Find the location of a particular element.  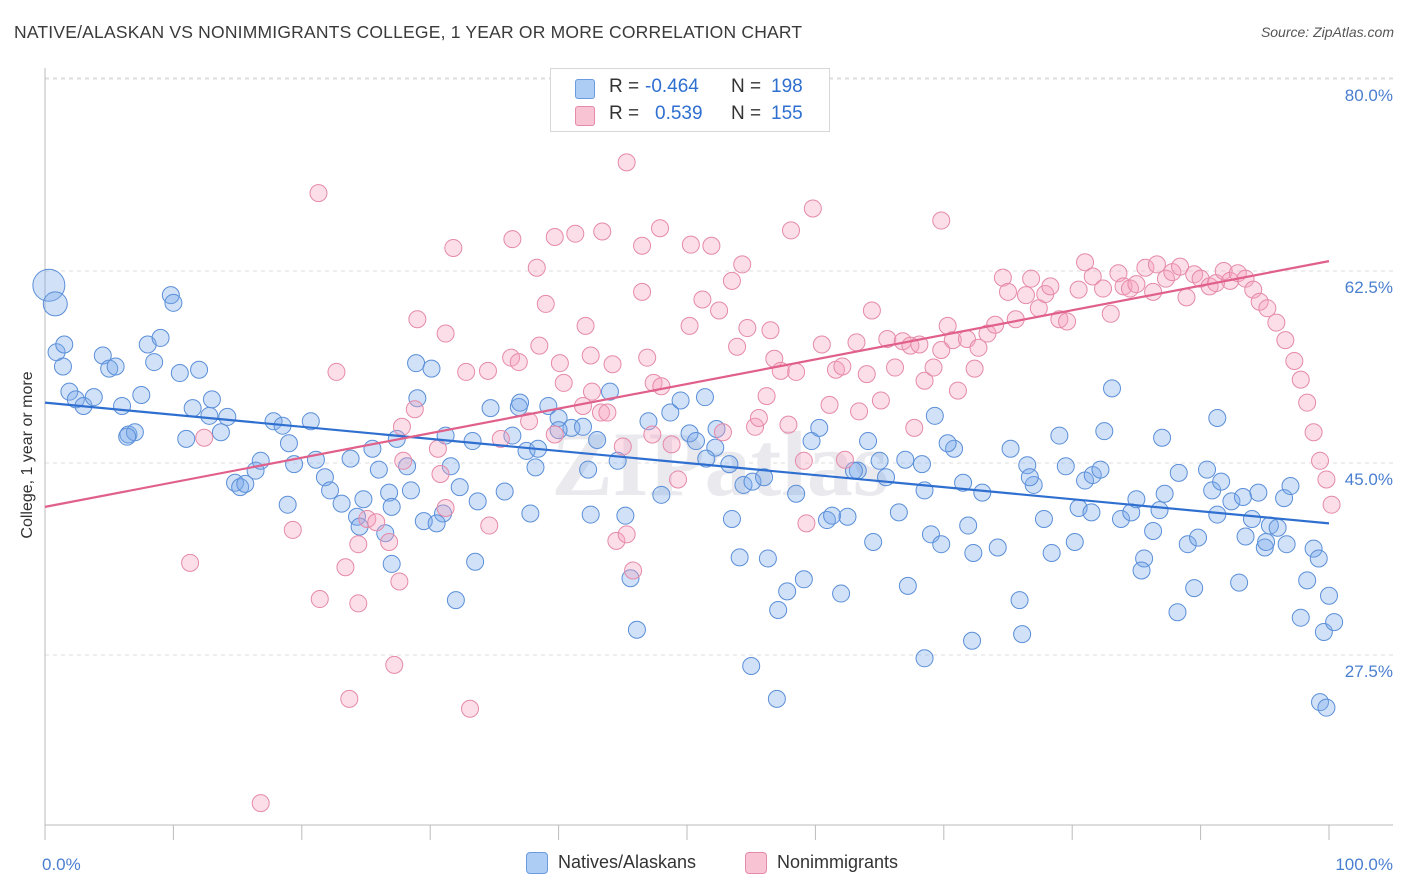

bottom-legend-nonimmigrants: Nonimmigrants is located at coordinates (821, 864).